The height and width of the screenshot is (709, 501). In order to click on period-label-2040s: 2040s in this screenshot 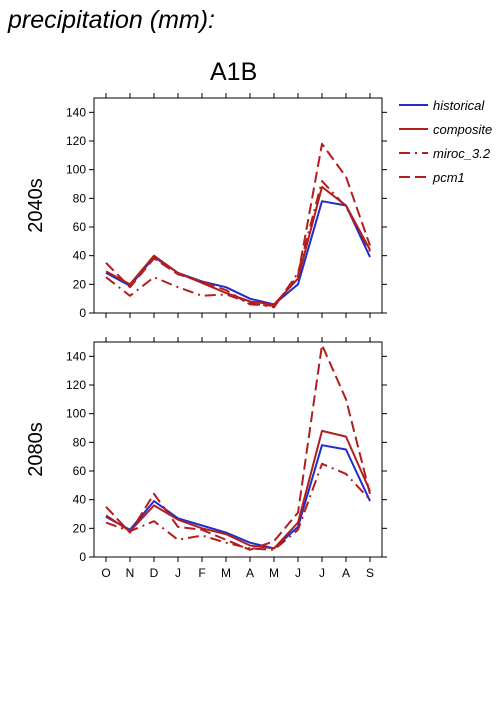, I will do `click(36, 205)`.